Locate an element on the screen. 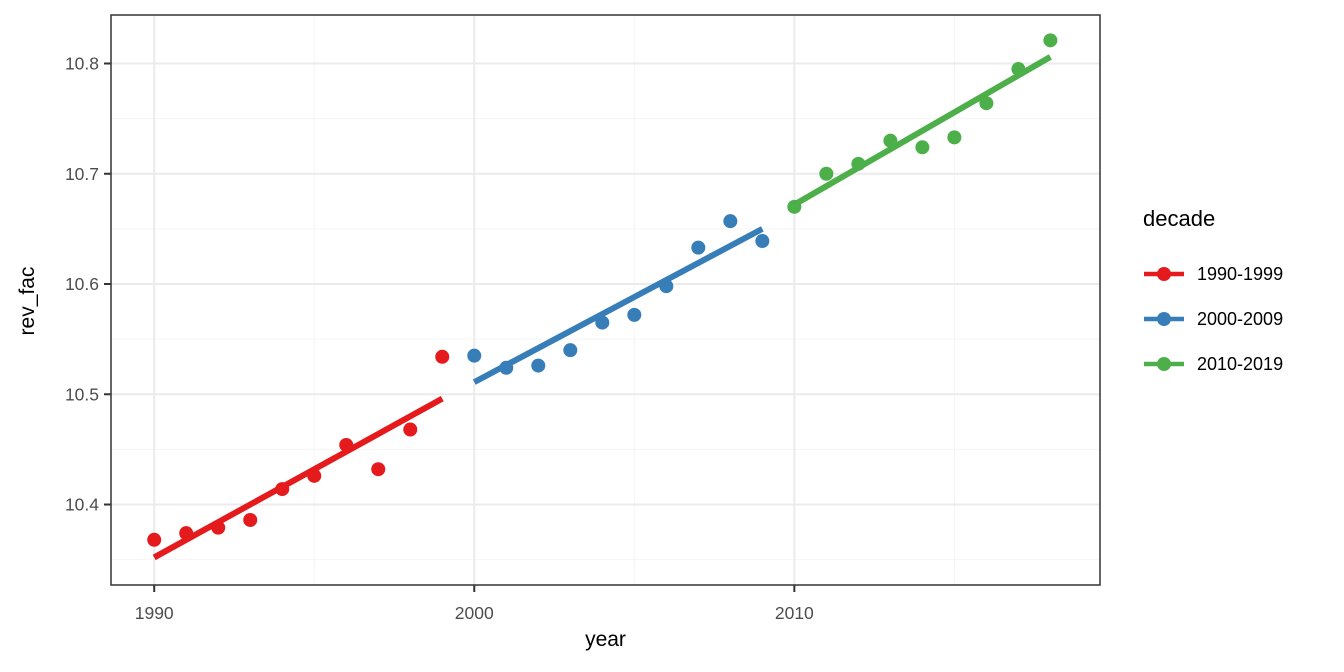 The height and width of the screenshot is (672, 1344). y-tick-label: 10.7 is located at coordinates (82, 174).